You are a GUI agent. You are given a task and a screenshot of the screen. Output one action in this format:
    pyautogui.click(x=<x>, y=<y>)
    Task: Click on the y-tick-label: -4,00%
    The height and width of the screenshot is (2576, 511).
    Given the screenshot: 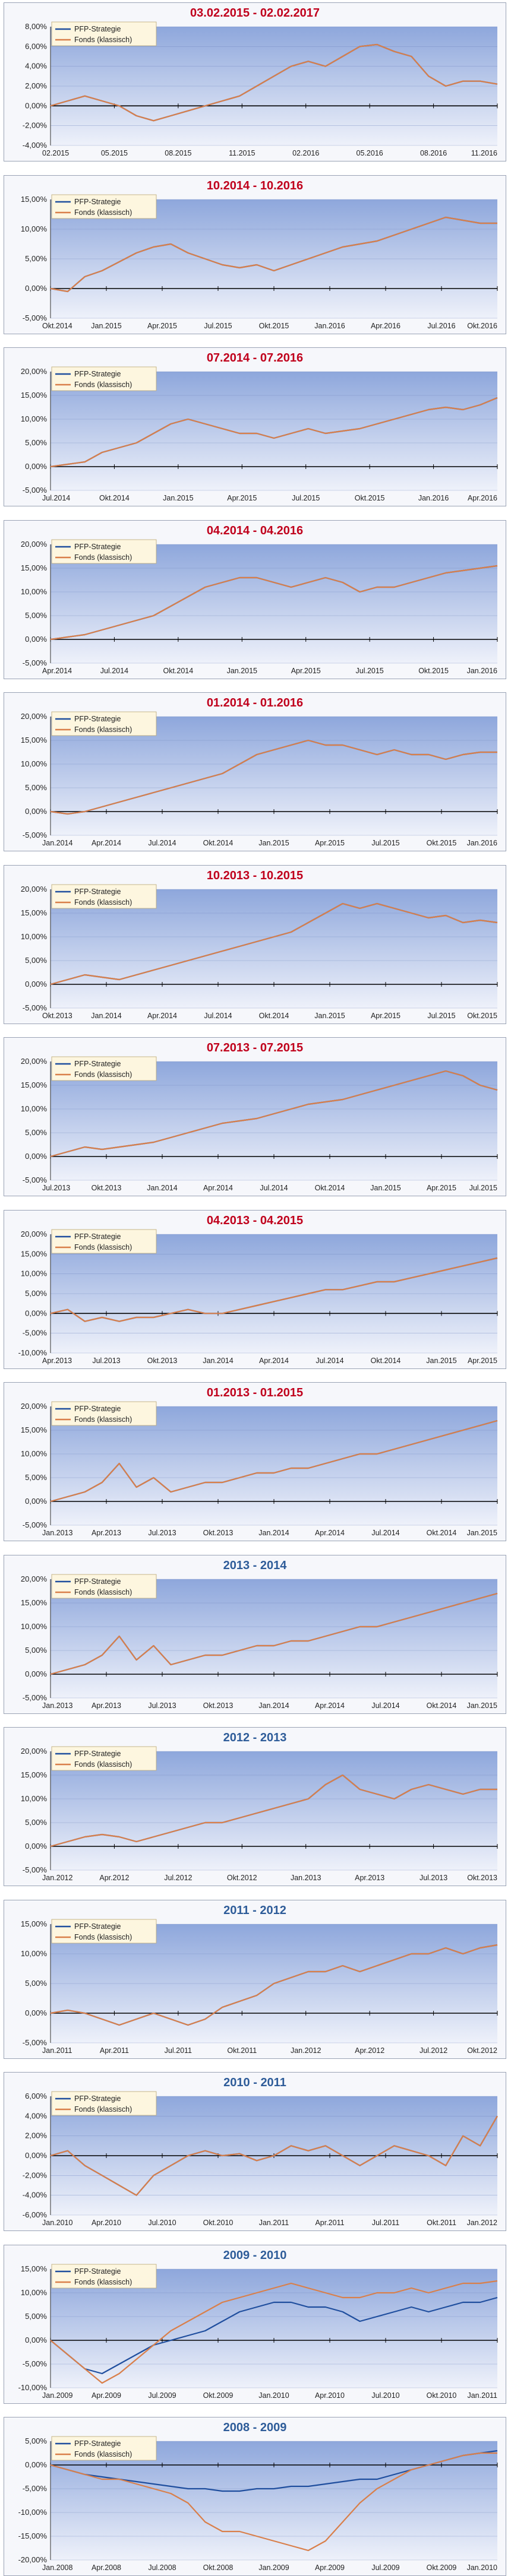 What is the action you would take?
    pyautogui.click(x=35, y=2196)
    